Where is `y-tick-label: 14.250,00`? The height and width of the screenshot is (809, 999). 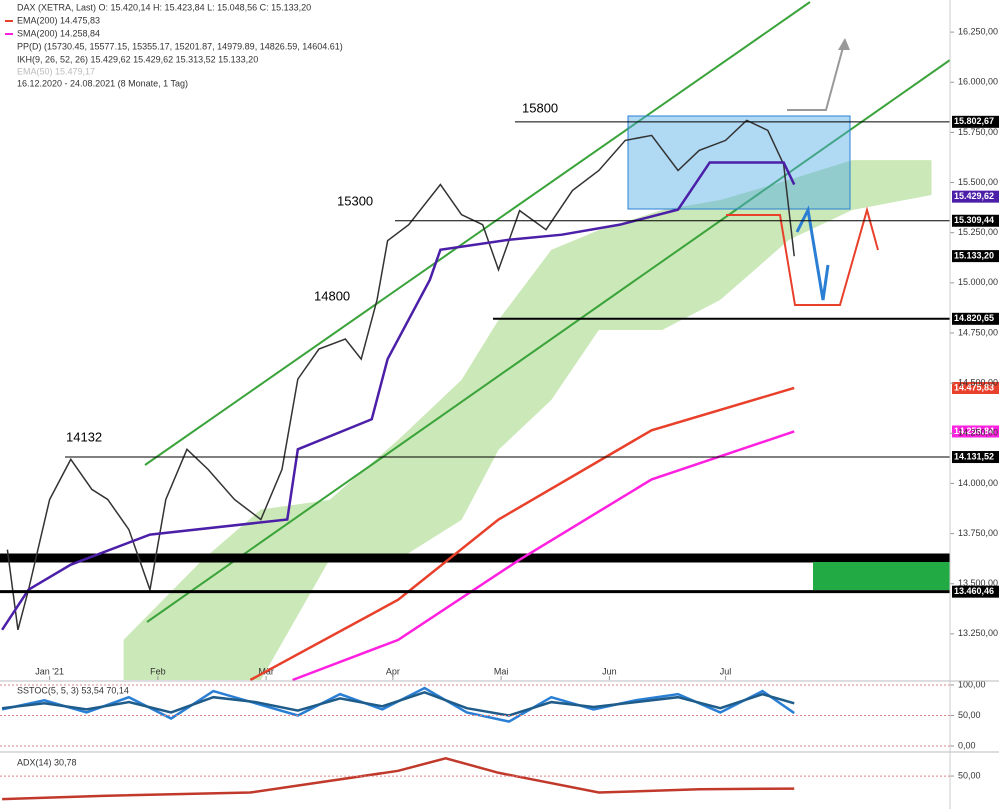
y-tick-label: 14.250,00 is located at coordinates (978, 433).